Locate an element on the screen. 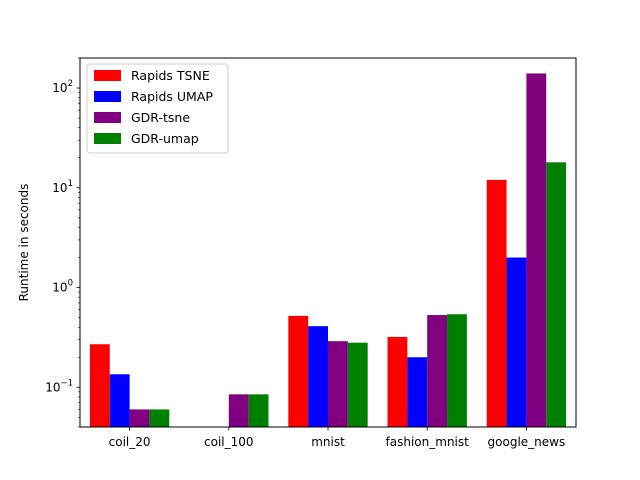 Image resolution: width=640 pixels, height=480 pixels. bar-rapids-umap-mnist is located at coordinates (318, 376).